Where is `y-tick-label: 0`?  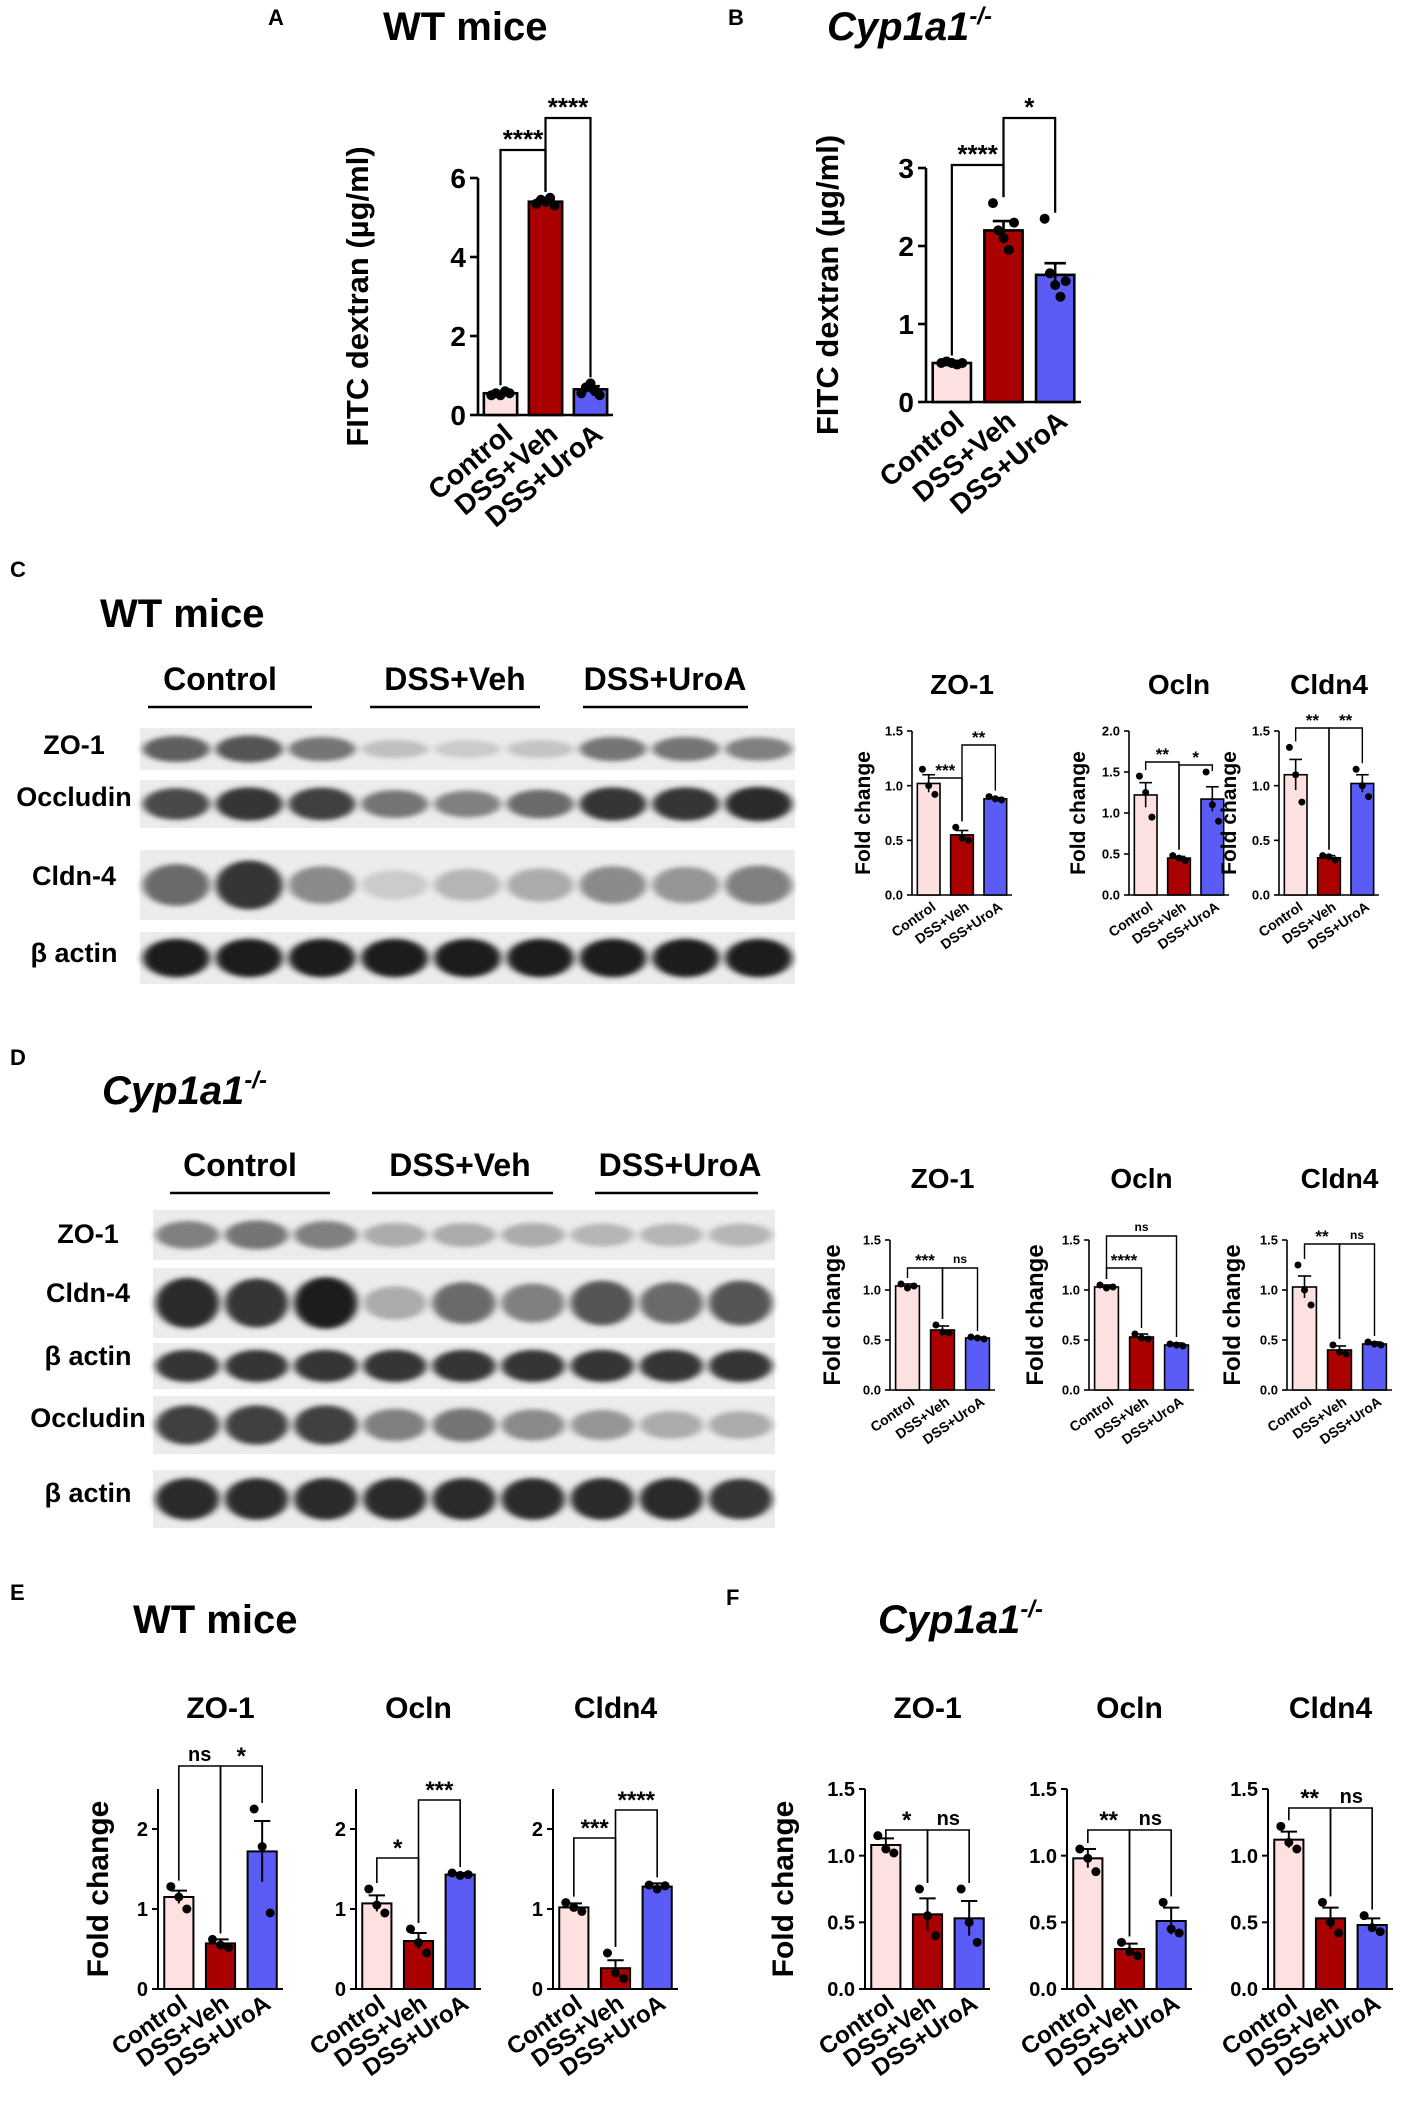
y-tick-label: 0 is located at coordinates (458, 415).